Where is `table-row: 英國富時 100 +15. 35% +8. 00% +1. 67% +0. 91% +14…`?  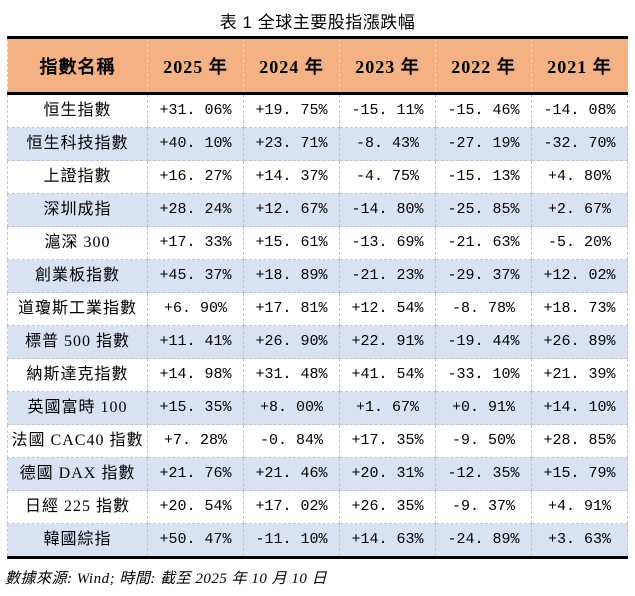 table-row: 英國富時 100 +15. 35% +8. 00% +1. 67% +0. 91% +14… is located at coordinates (317, 408).